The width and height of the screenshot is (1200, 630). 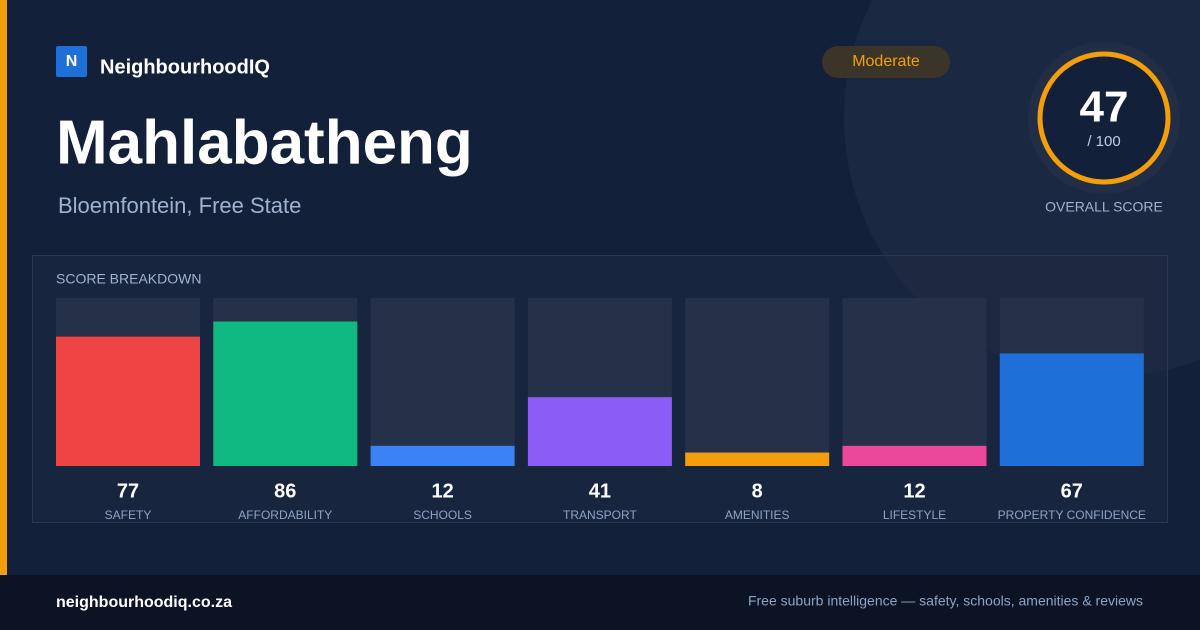 I want to click on suburb-location: Bloemfontein, Free State, so click(x=179, y=205).